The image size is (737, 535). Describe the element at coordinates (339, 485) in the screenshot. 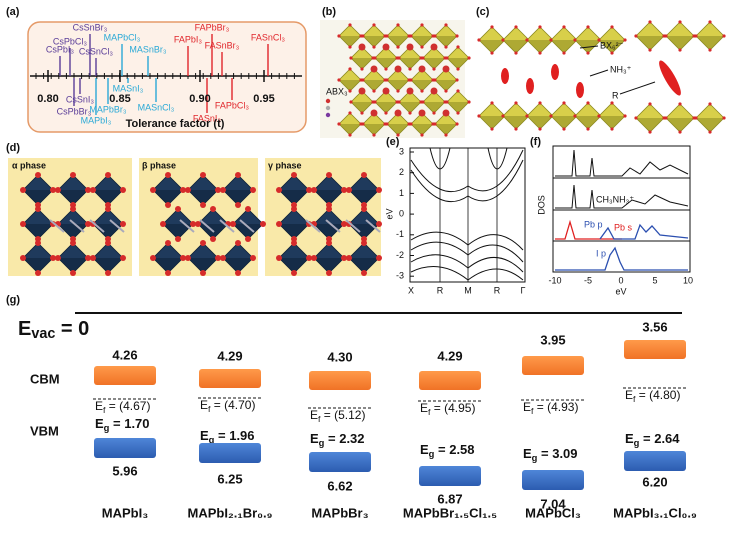

I see `vbm-value: 6.62` at that location.